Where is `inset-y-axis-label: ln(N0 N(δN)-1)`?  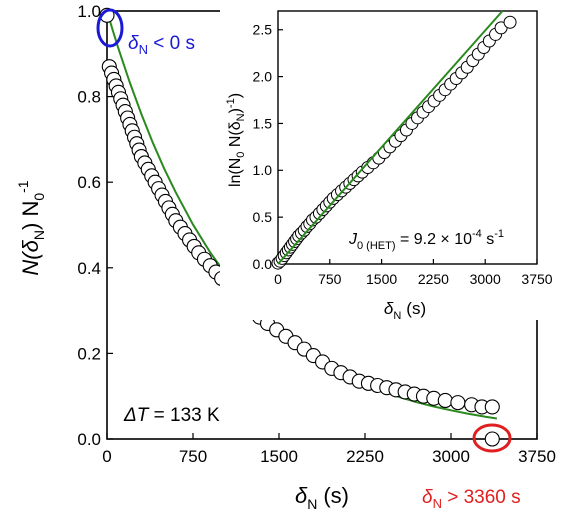
inset-y-axis-label: ln(N0 N(δN)-1) is located at coordinates (236, 140).